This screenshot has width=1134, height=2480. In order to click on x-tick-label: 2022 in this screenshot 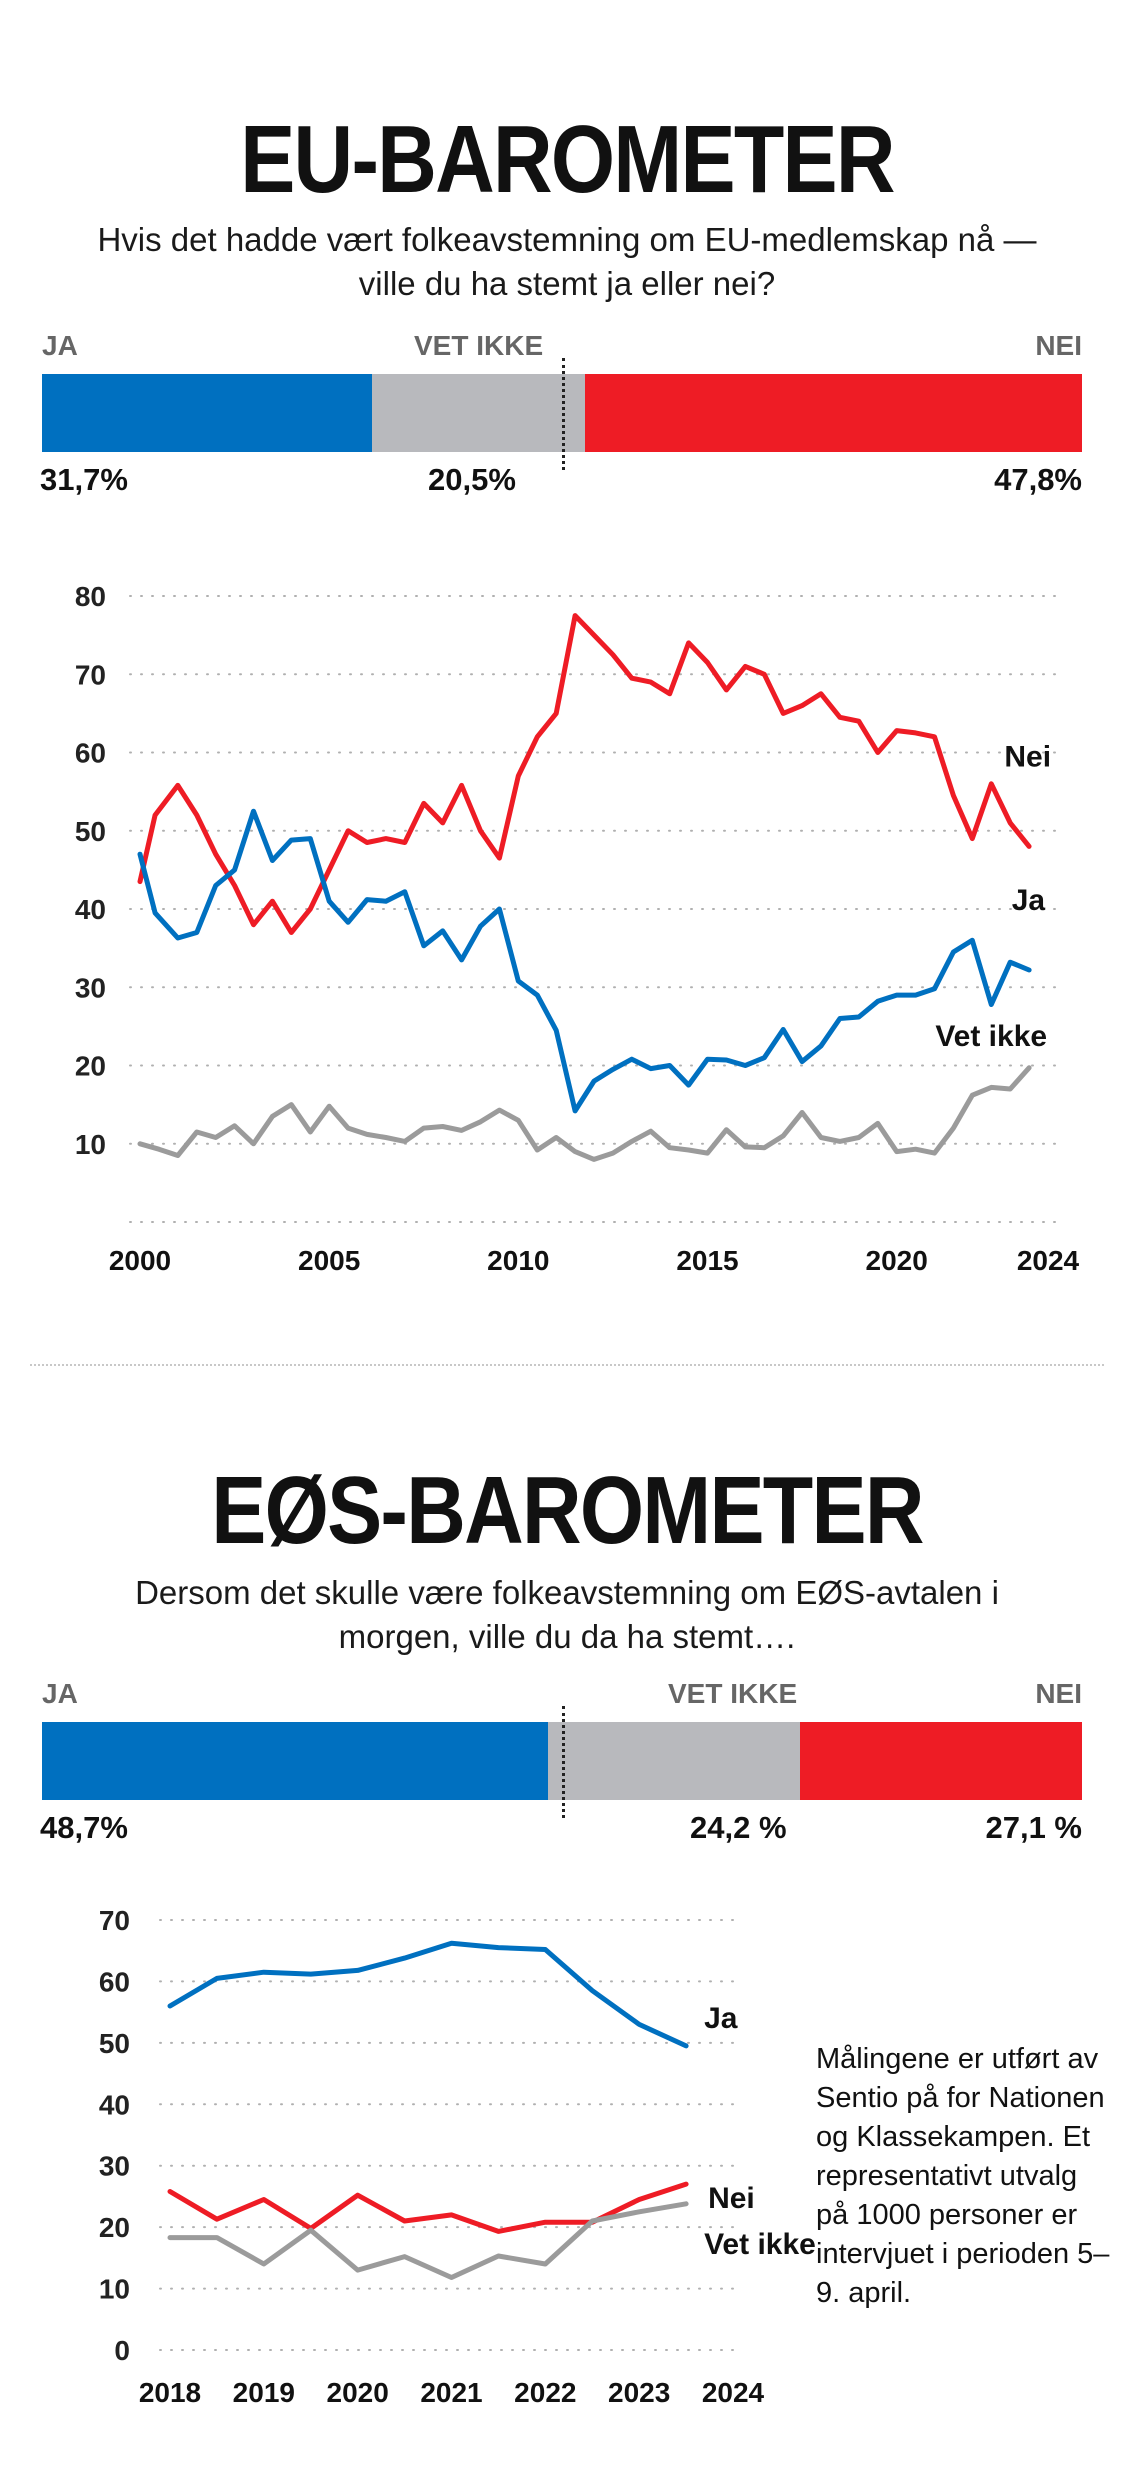, I will do `click(545, 2392)`.